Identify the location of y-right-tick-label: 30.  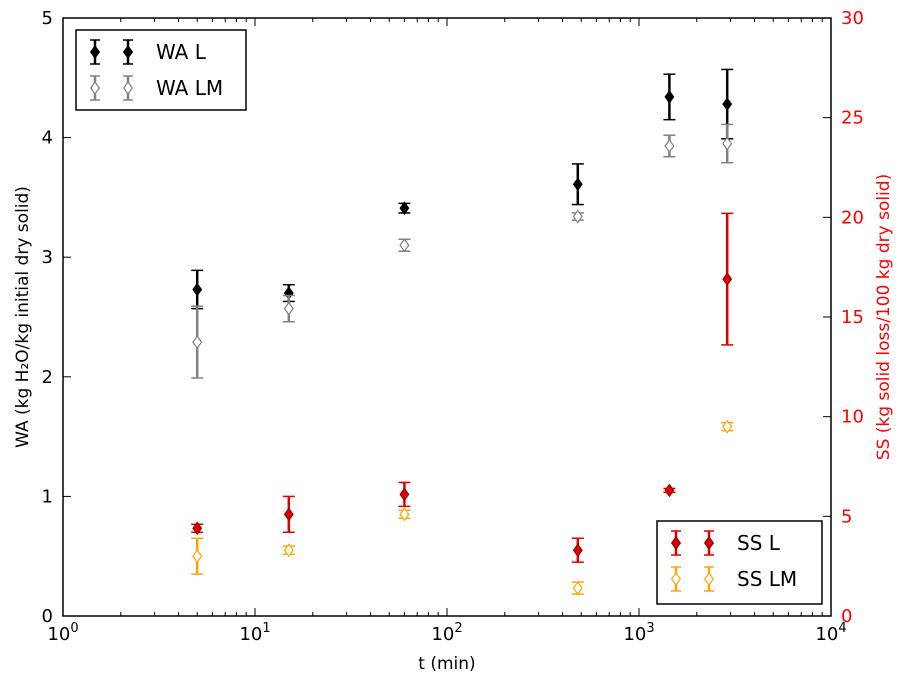
(852, 18).